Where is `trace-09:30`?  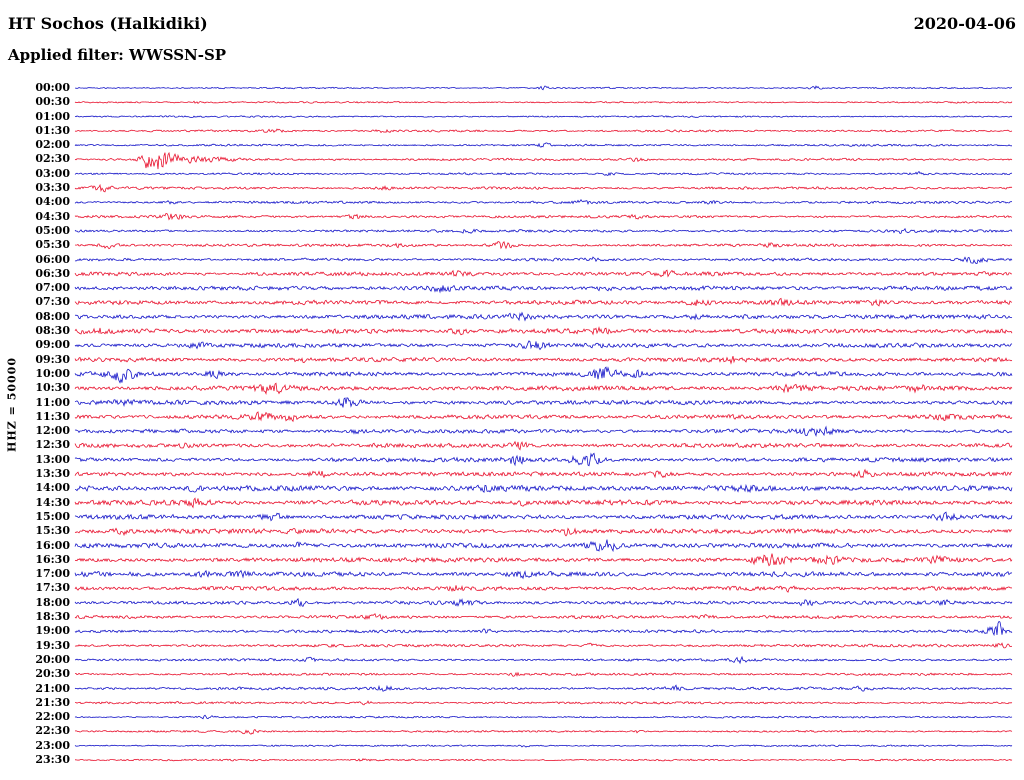
trace-09:30 is located at coordinates (543, 360).